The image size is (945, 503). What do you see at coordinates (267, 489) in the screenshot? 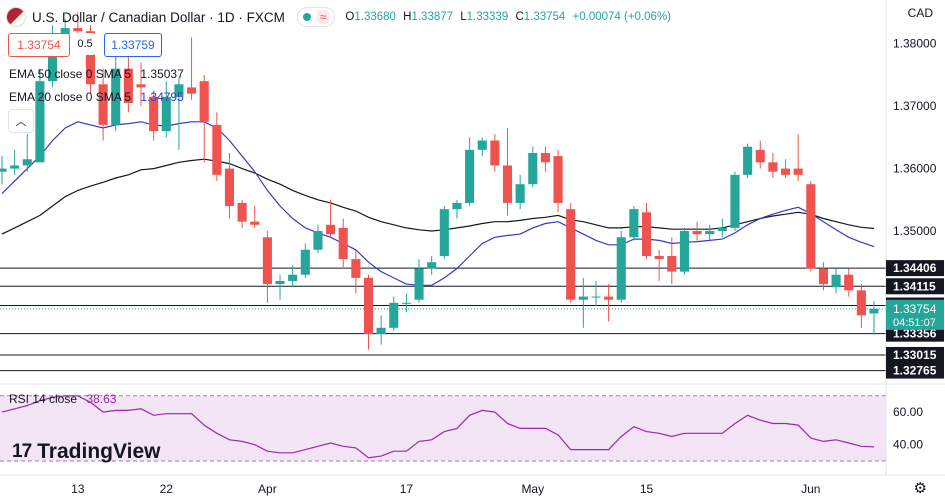
I see `time-axis-label: Apr` at bounding box center [267, 489].